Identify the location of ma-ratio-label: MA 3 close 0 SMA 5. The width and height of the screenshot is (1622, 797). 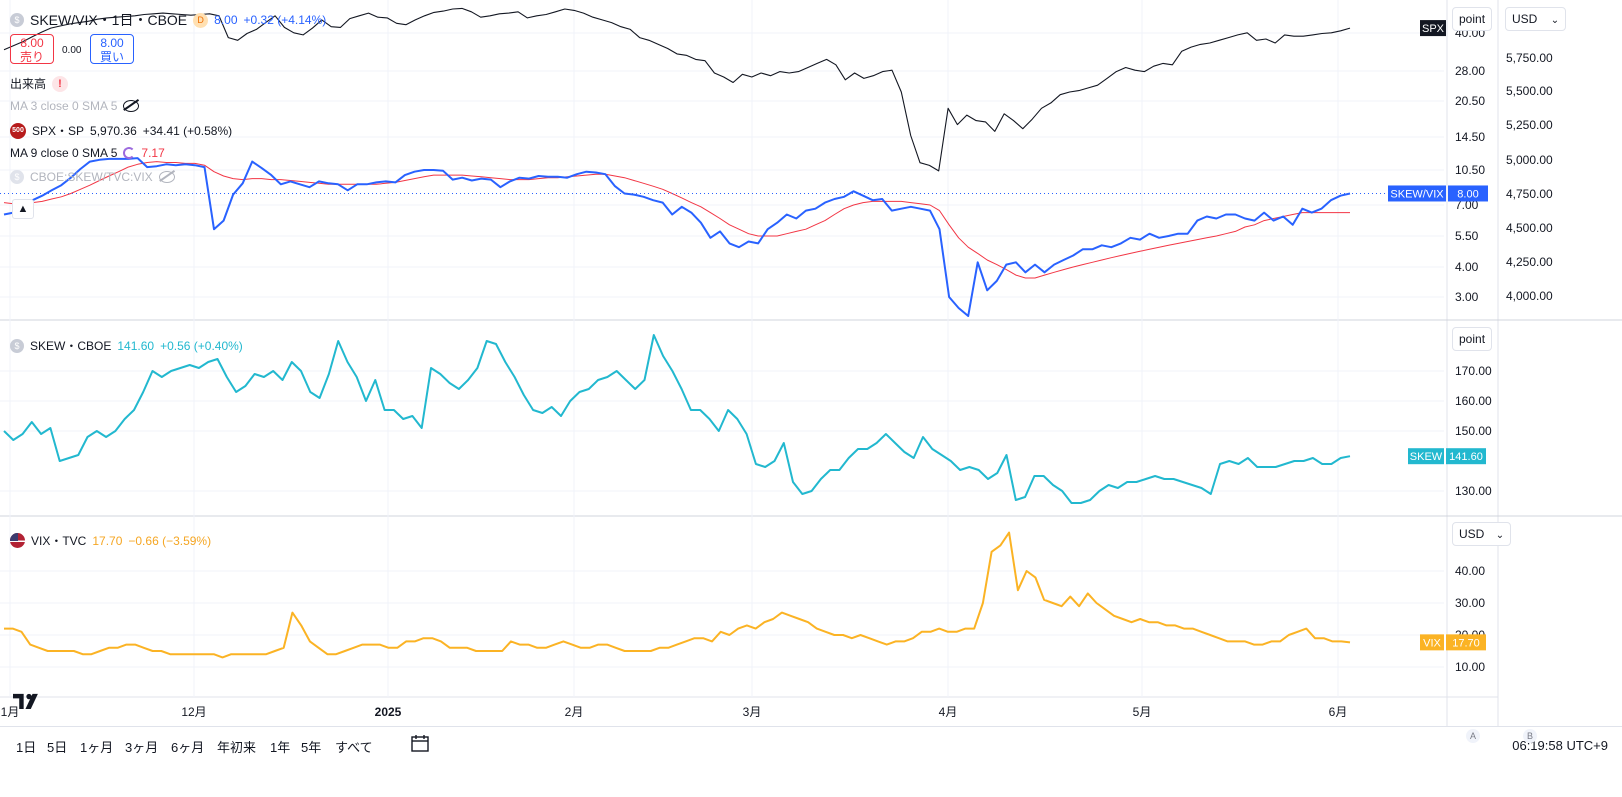
(64, 106).